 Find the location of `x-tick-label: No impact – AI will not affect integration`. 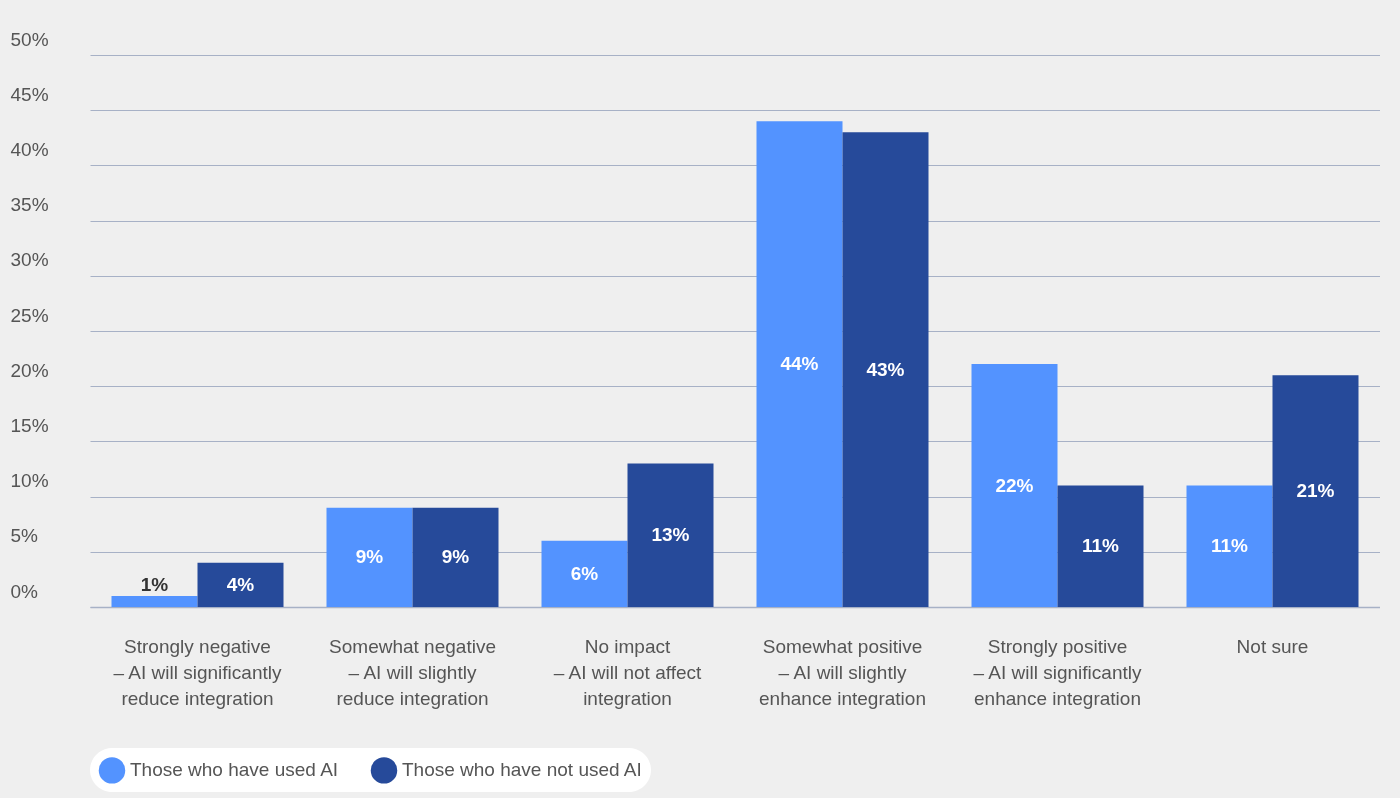

x-tick-label: No impact – AI will not affect integration is located at coordinates (627, 672).